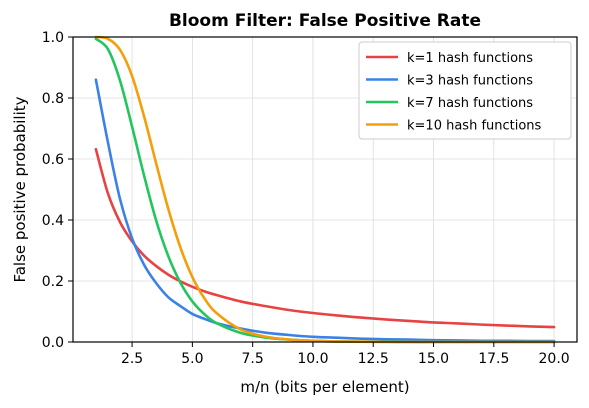 Image resolution: width=589 pixels, height=408 pixels. Describe the element at coordinates (470, 58) in the screenshot. I see `legend-label: k=1 hash functions` at that location.